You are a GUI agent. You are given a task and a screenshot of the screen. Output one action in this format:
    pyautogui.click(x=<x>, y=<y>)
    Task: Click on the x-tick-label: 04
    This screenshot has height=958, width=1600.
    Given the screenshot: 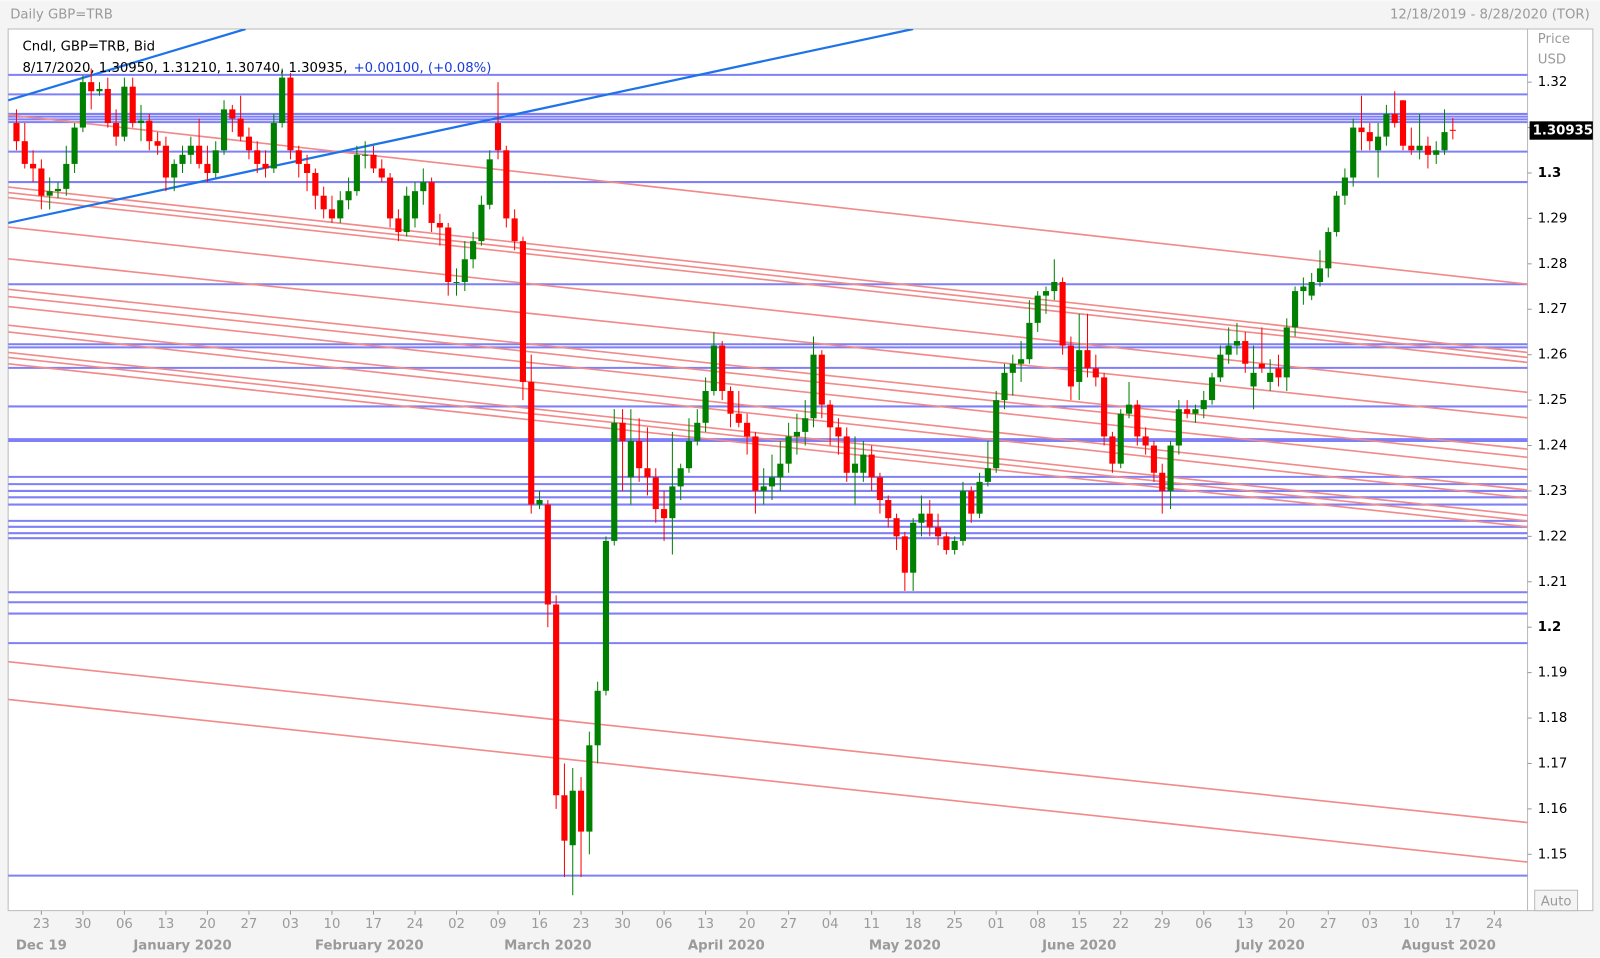 What is the action you would take?
    pyautogui.click(x=830, y=924)
    